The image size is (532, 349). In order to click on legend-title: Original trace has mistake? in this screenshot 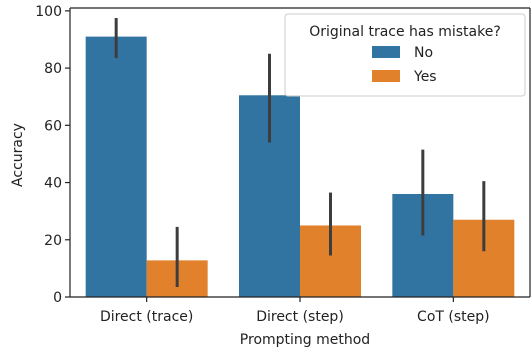, I will do `click(405, 32)`.